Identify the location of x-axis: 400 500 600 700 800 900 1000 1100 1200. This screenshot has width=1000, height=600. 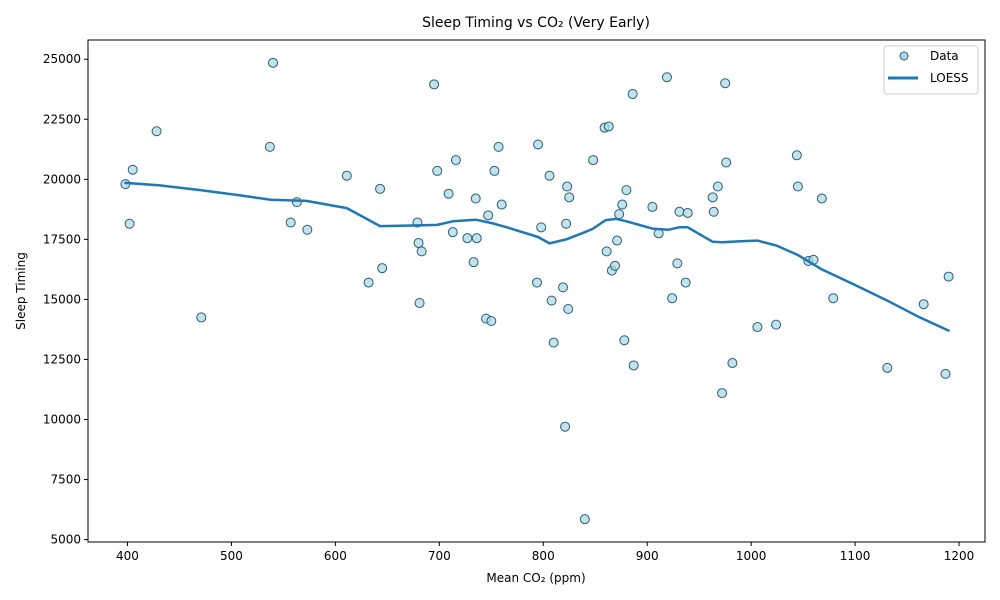
(545, 552).